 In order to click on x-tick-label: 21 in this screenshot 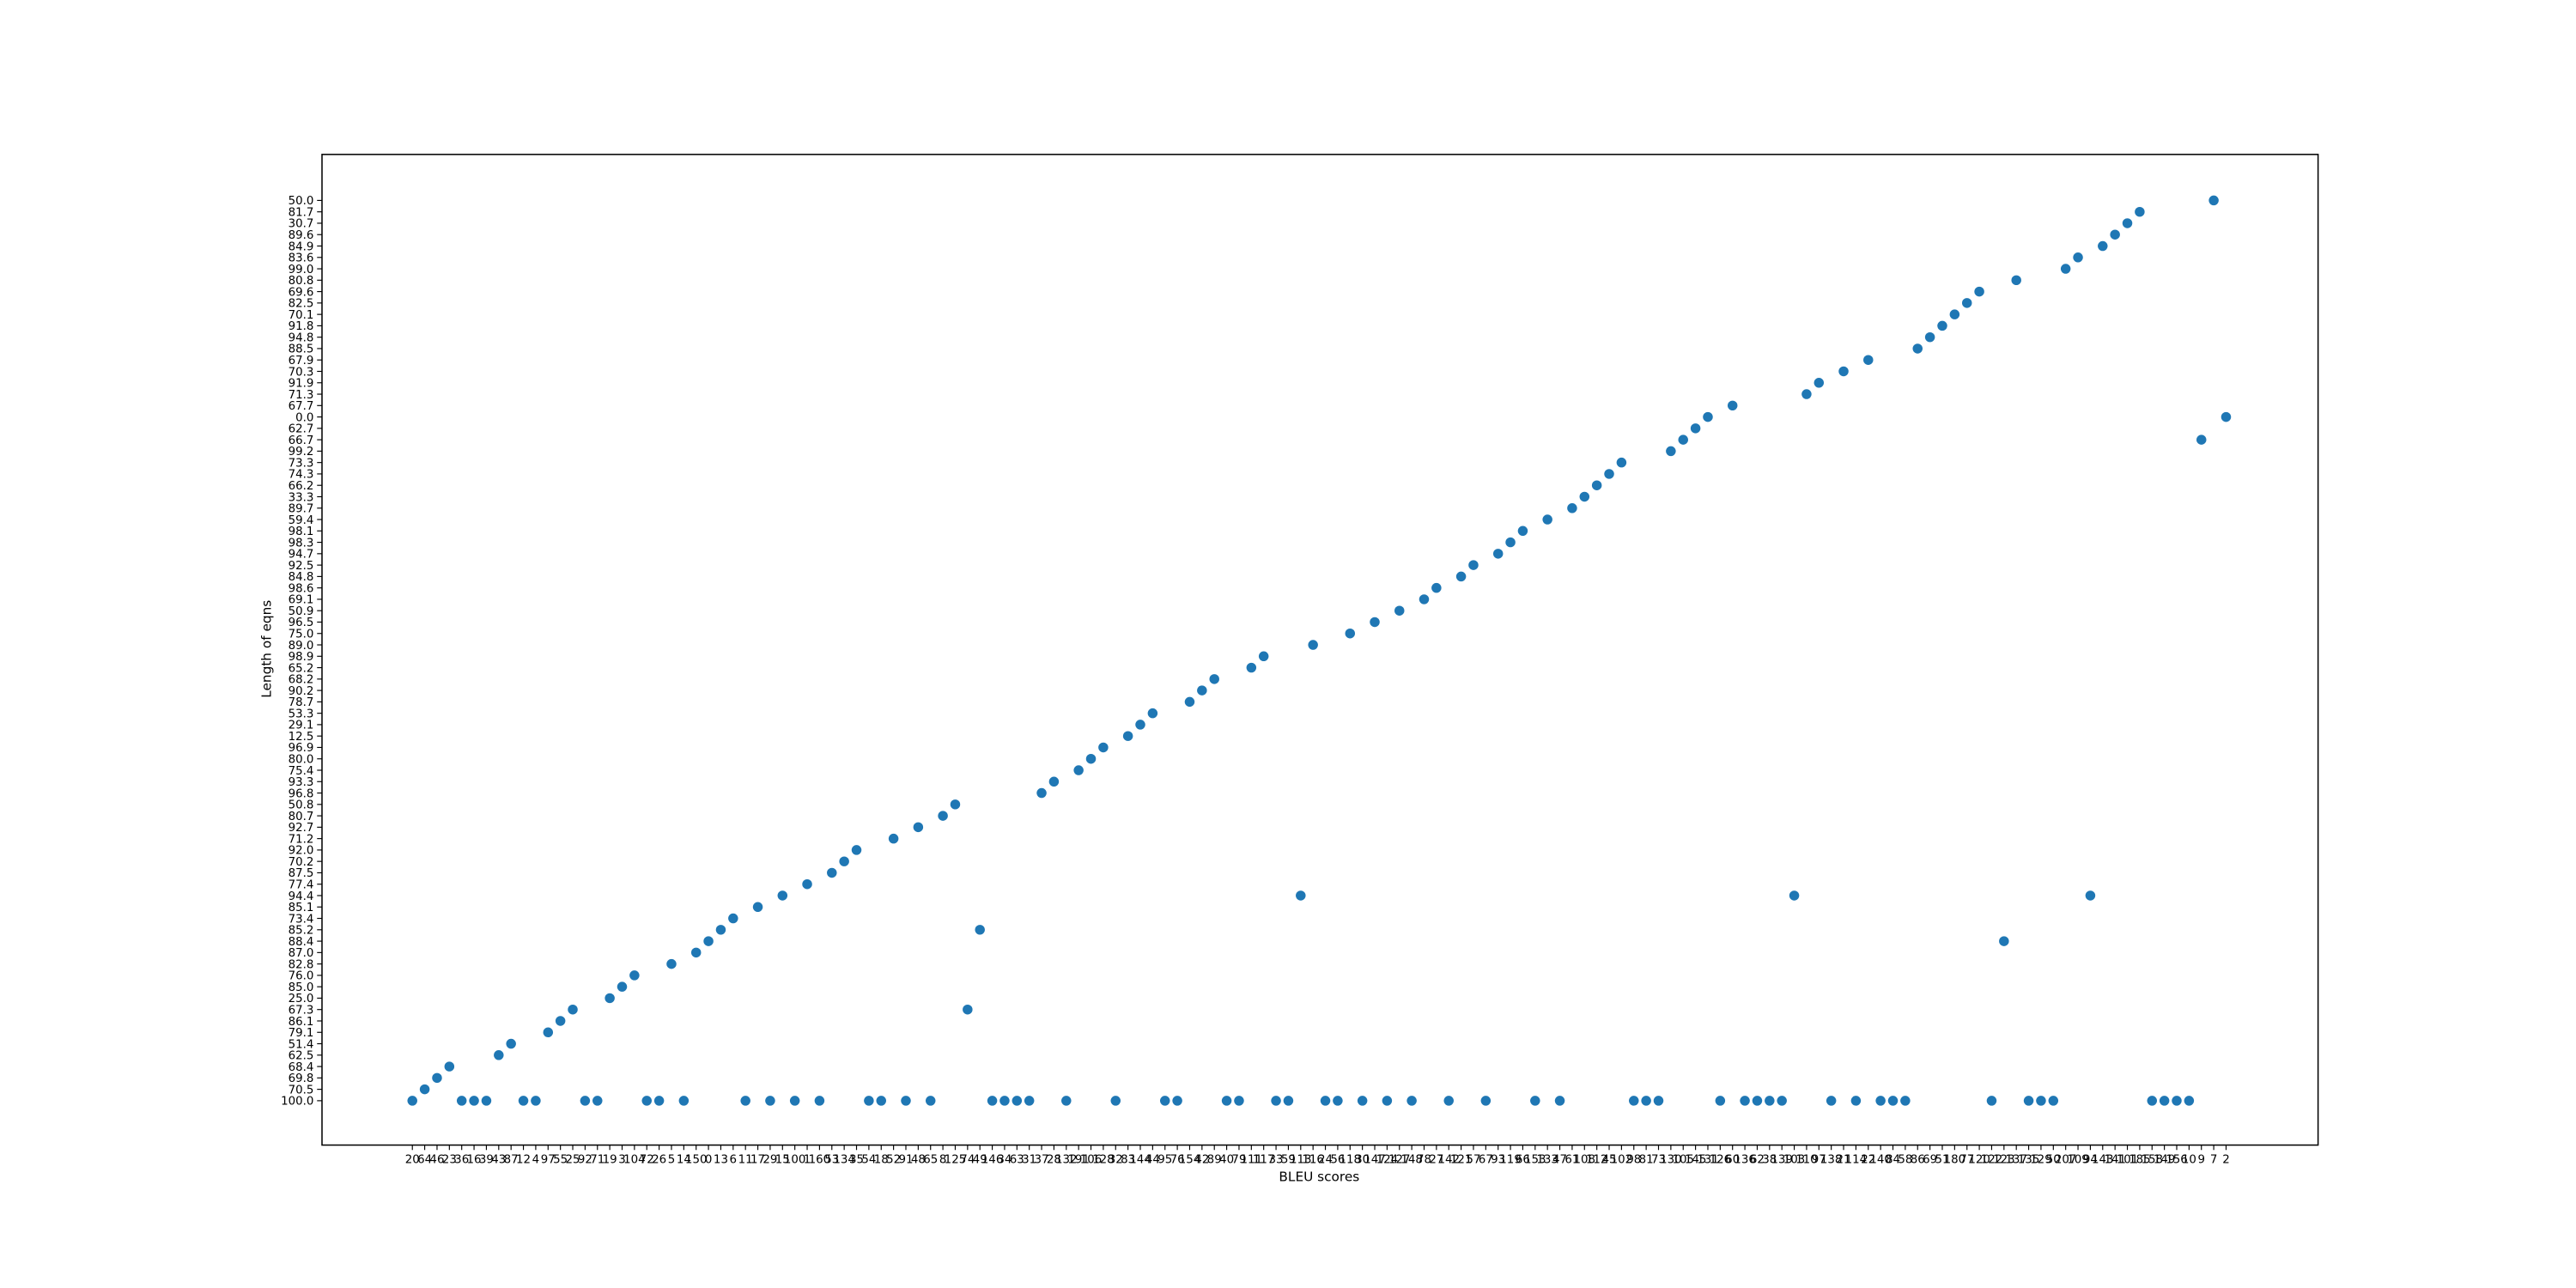, I will do `click(1844, 1160)`.